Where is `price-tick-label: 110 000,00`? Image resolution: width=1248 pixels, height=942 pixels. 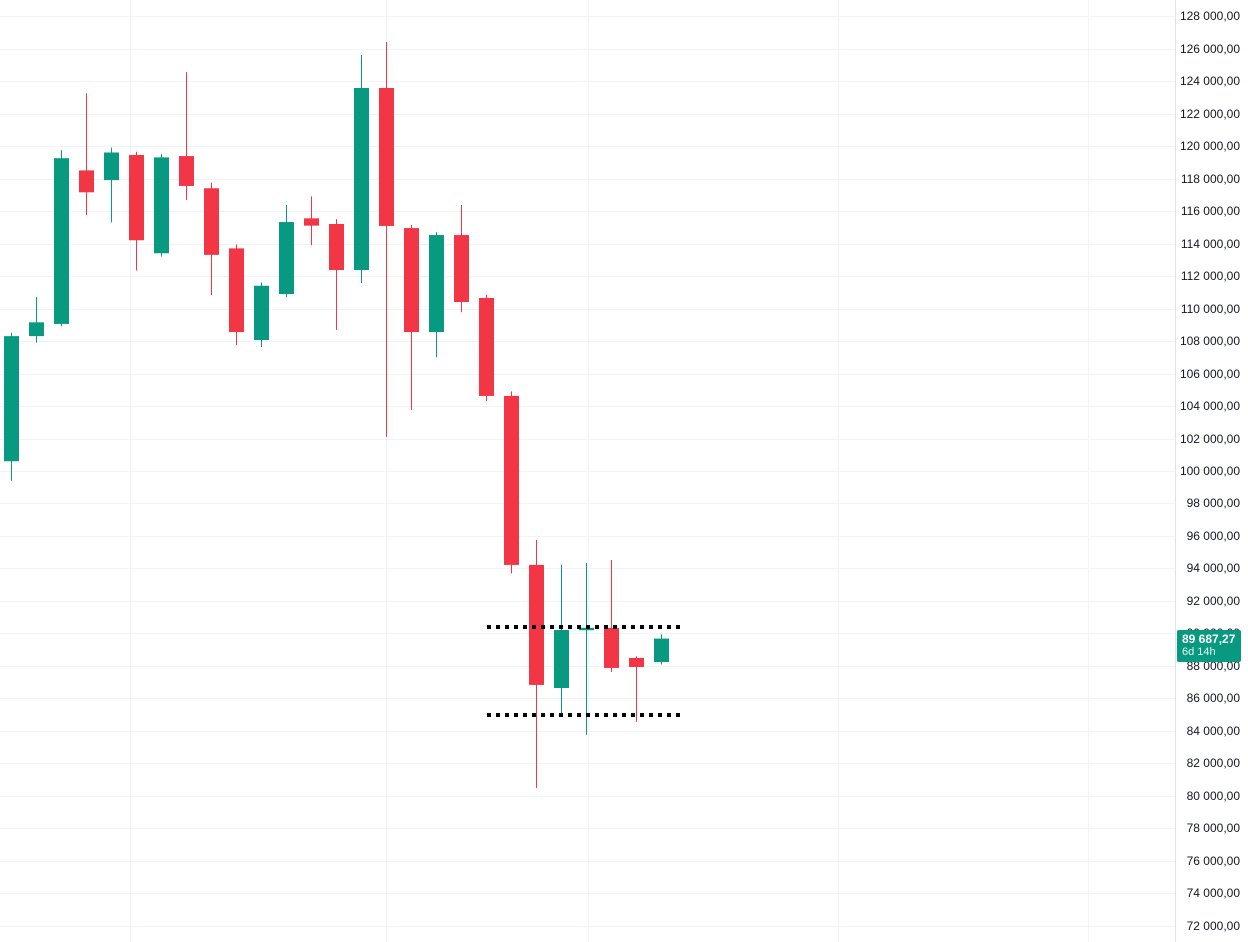
price-tick-label: 110 000,00 is located at coordinates (1210, 308).